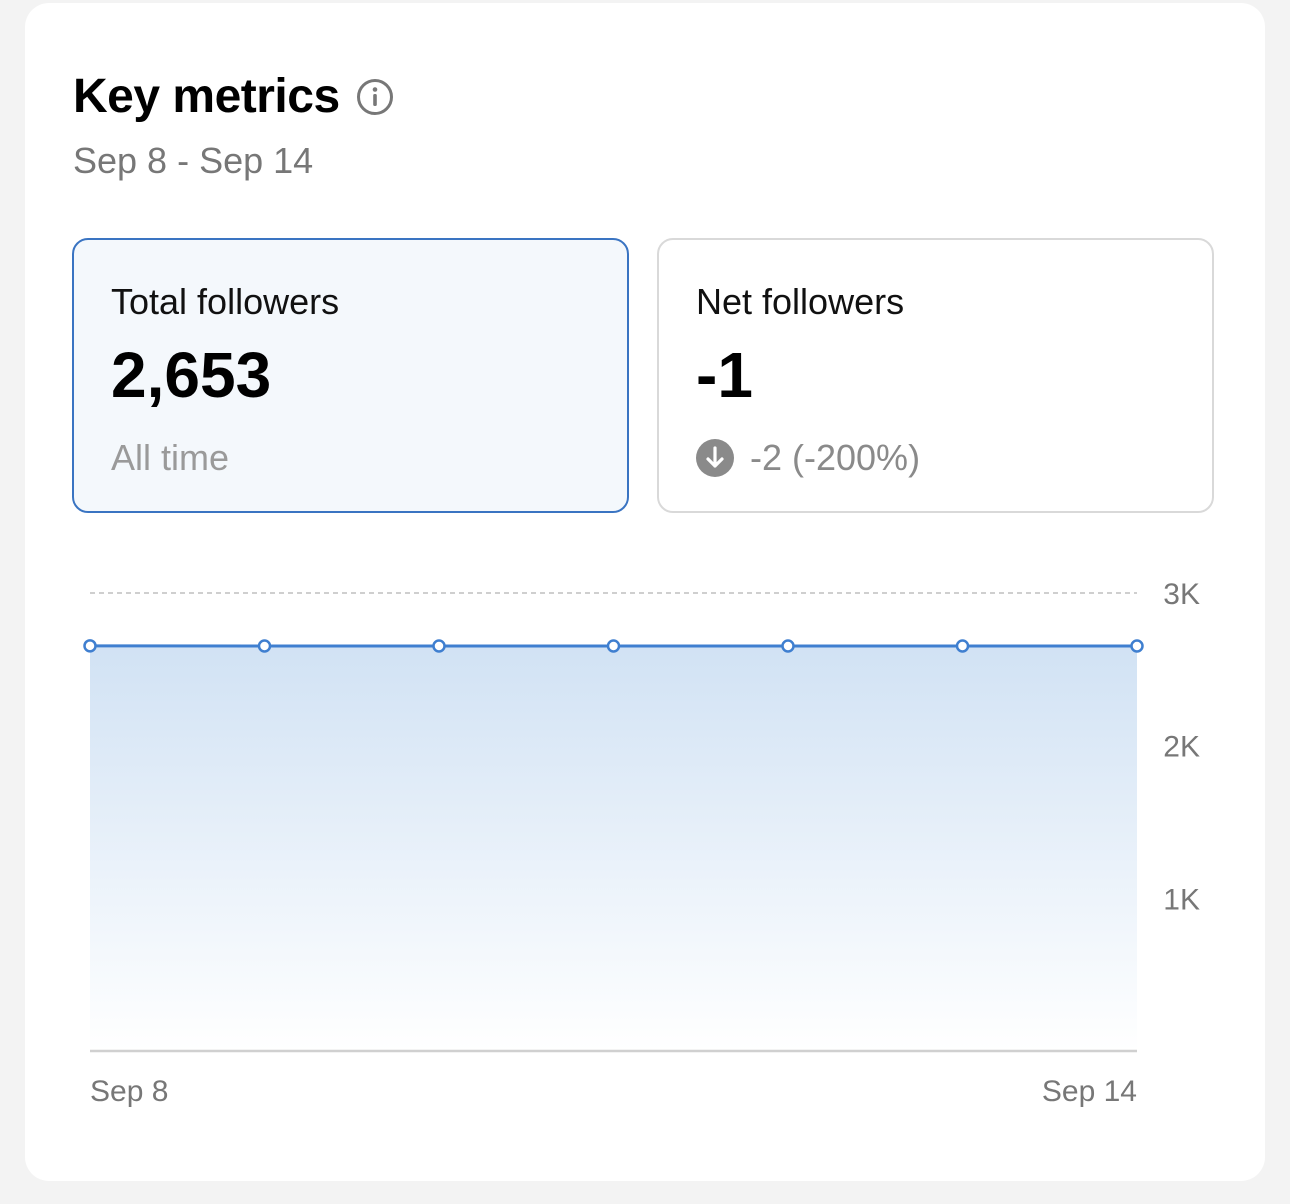 The image size is (1290, 1204). I want to click on metric-value: -1, so click(724, 375).